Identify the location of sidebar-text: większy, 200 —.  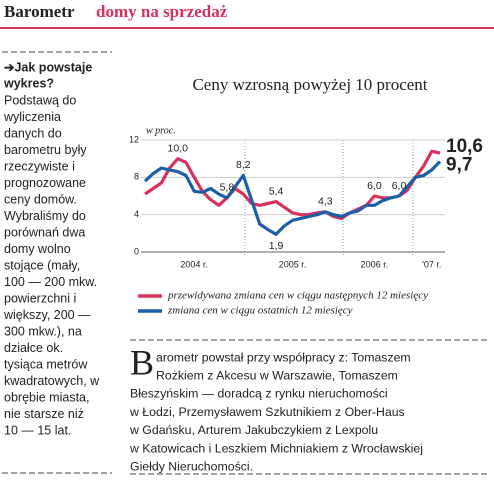
(47, 315).